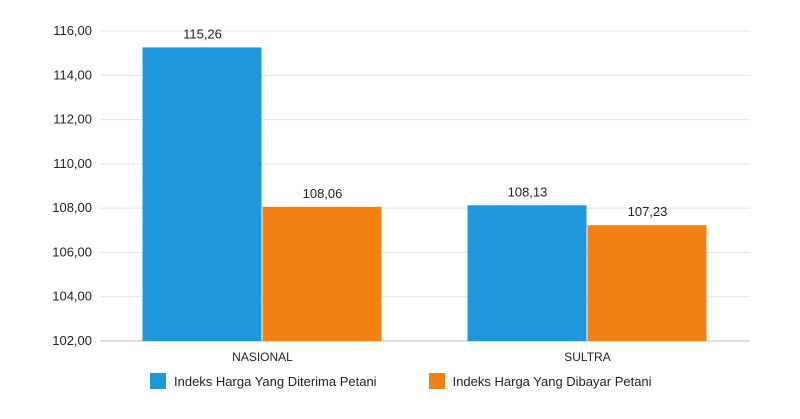 The image size is (800, 419). What do you see at coordinates (436, 381) in the screenshot?
I see `legend-swatch-paid` at bounding box center [436, 381].